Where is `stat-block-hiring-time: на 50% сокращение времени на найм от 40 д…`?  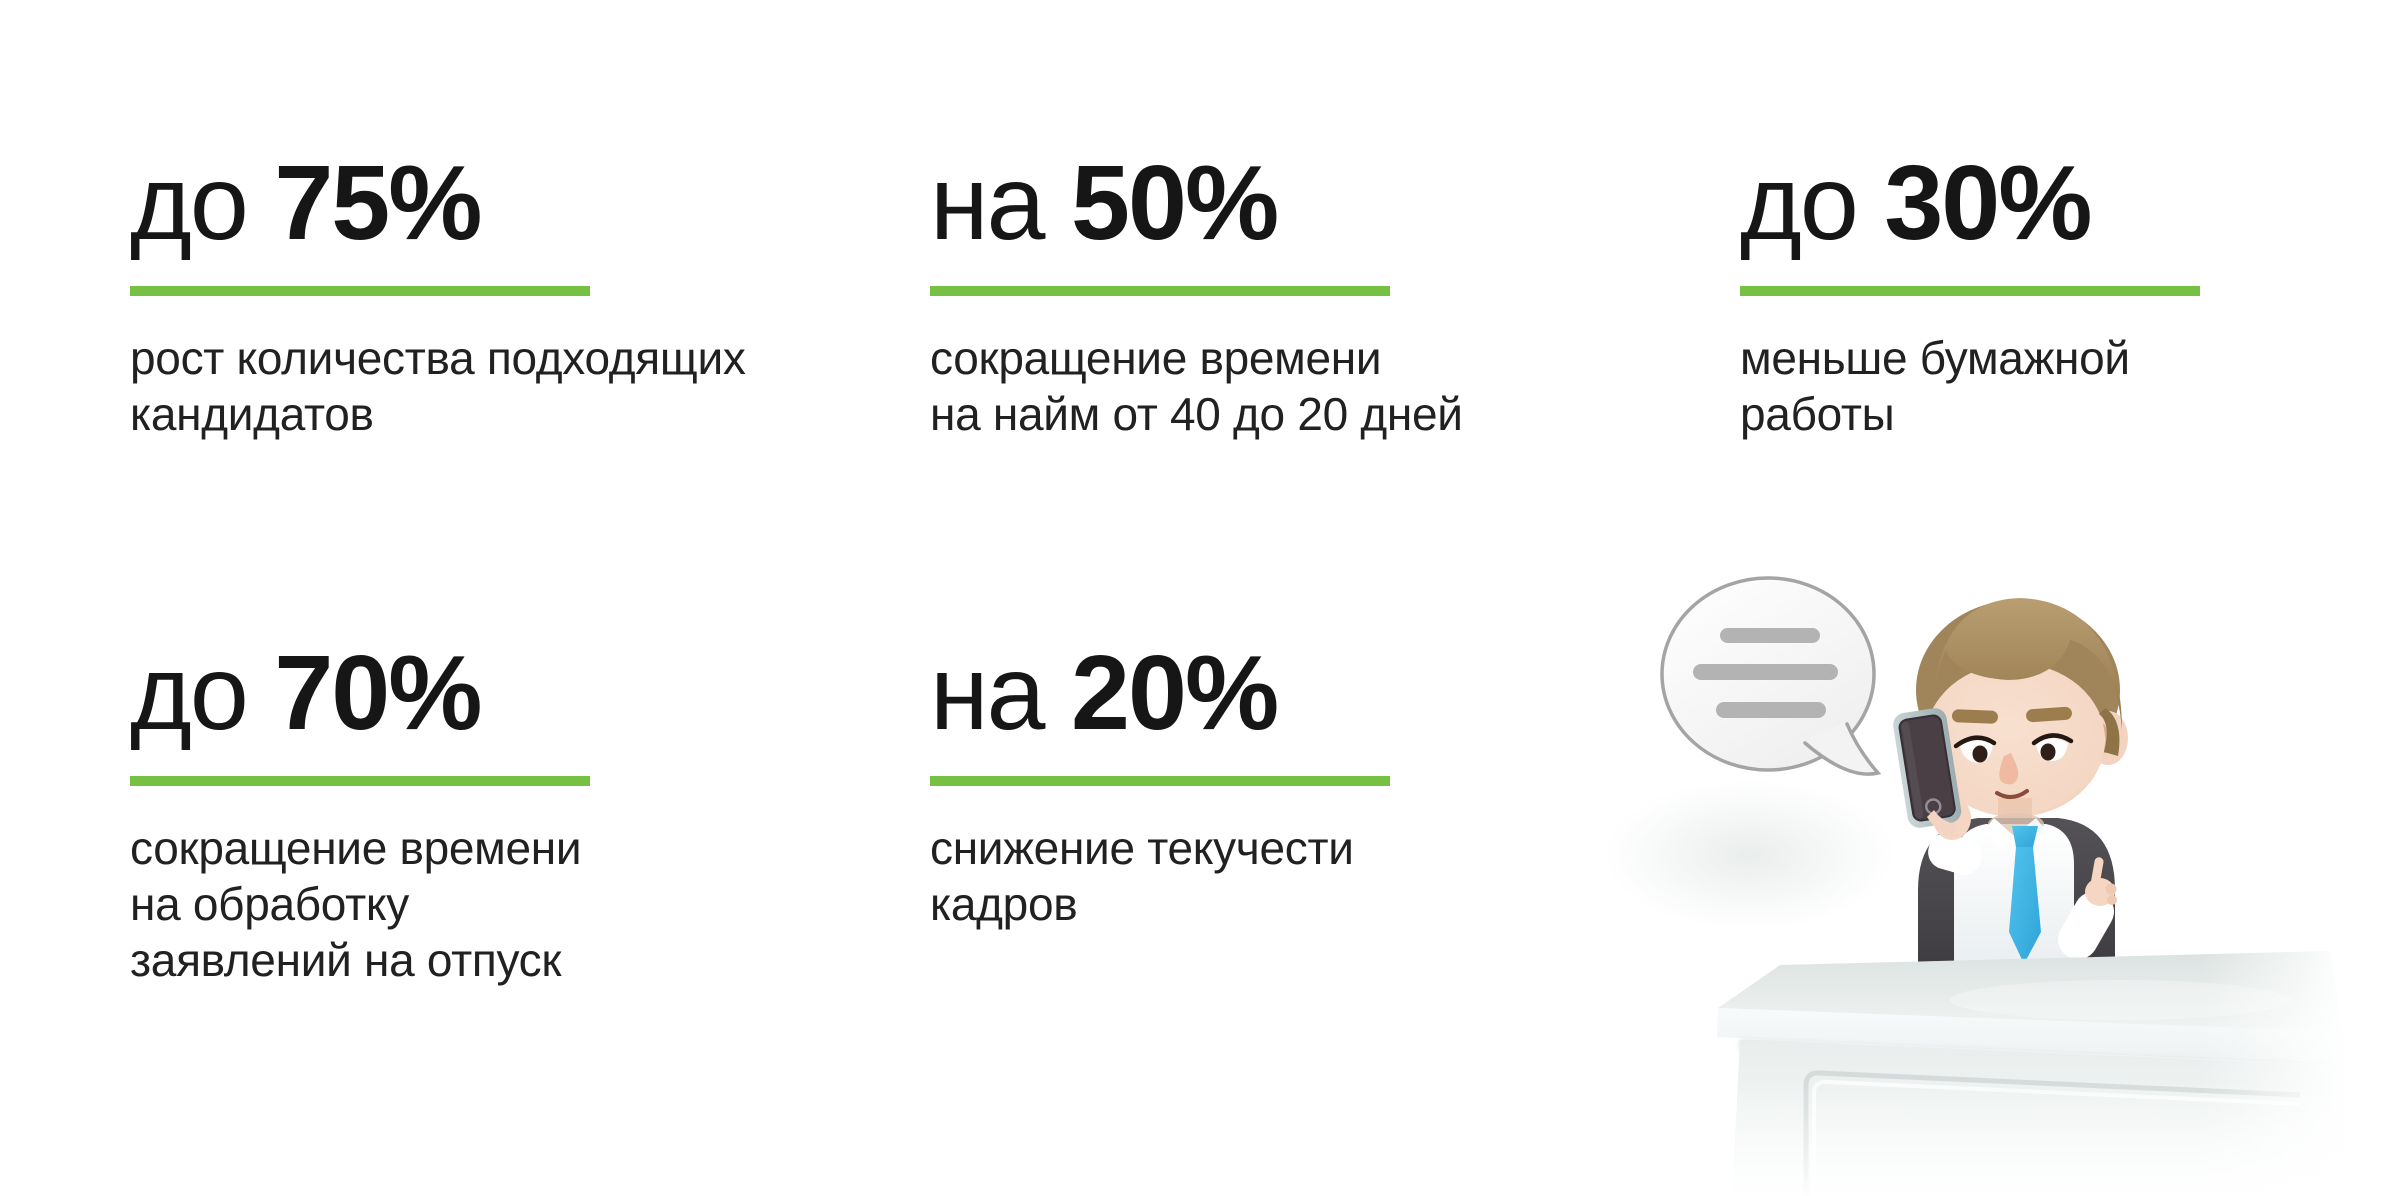 stat-block-hiring-time: на 50% сокращение времени на найм от 40 д… is located at coordinates (1260, 296).